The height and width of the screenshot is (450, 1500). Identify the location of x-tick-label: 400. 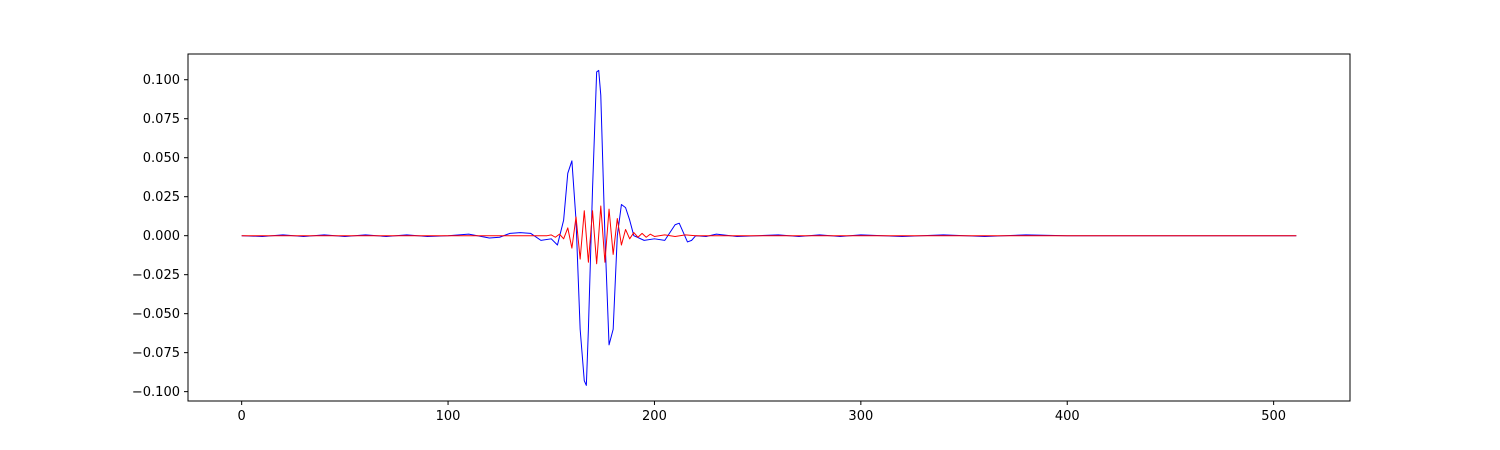
(1067, 416).